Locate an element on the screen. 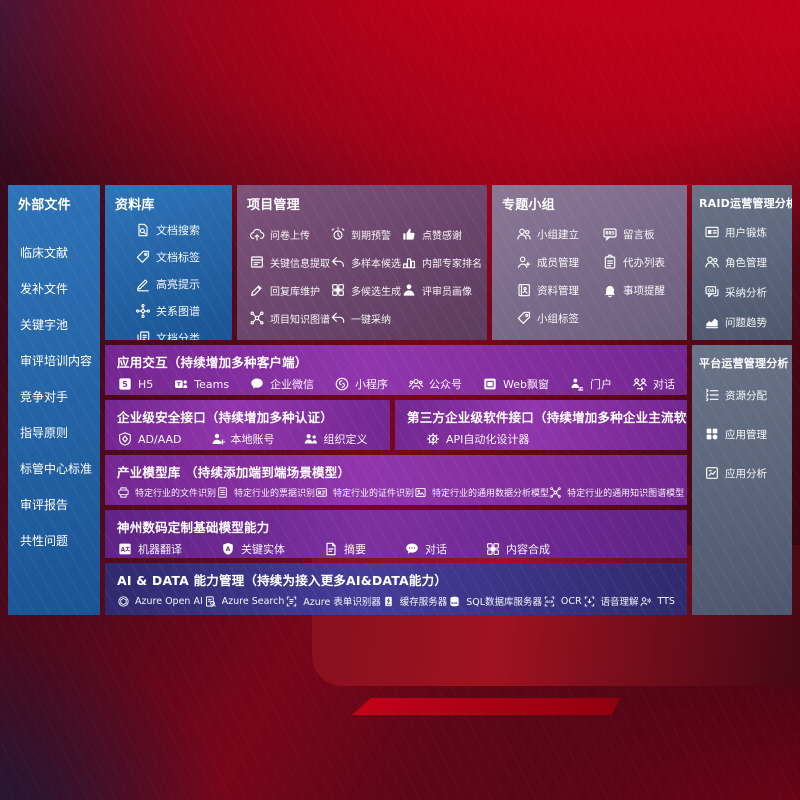 This screenshot has height=800, width=800. feature-cloud-upload: 问卷上传 is located at coordinates (289, 234).